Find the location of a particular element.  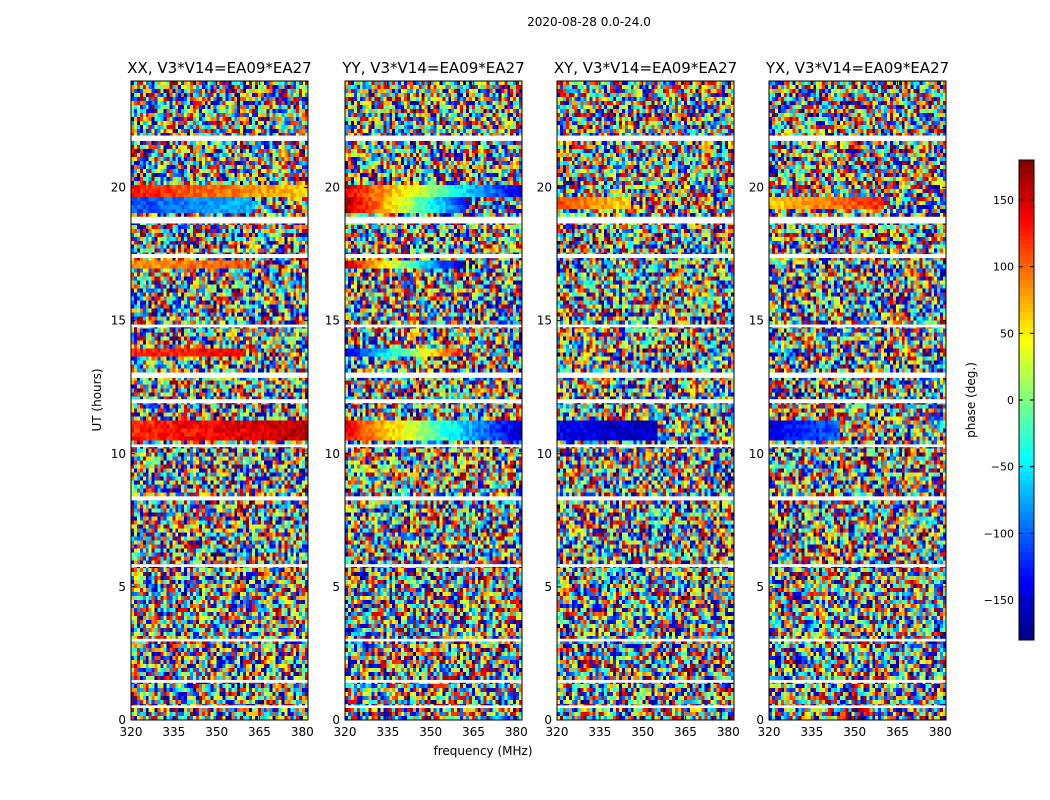

colorbar-tick-label: −100 is located at coordinates (999, 533).